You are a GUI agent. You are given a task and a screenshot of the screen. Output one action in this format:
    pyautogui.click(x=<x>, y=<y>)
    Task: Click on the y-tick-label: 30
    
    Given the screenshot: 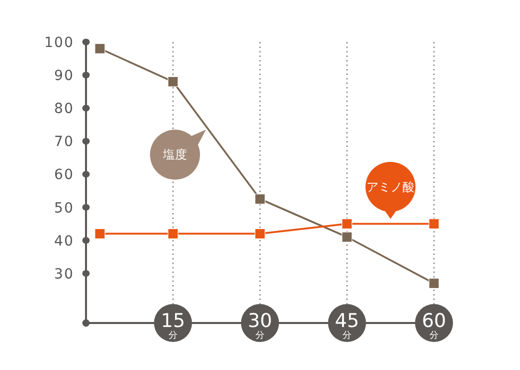 What is the action you would take?
    pyautogui.click(x=64, y=274)
    